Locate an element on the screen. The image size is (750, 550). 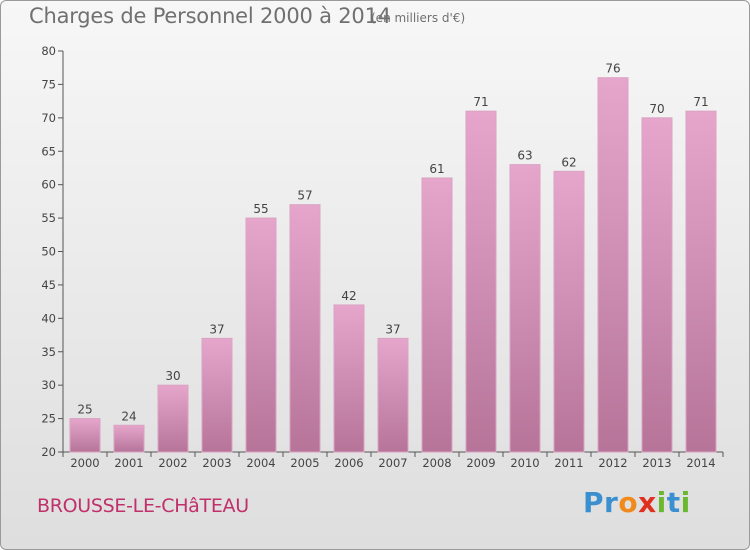
bar-2010 is located at coordinates (525, 308).